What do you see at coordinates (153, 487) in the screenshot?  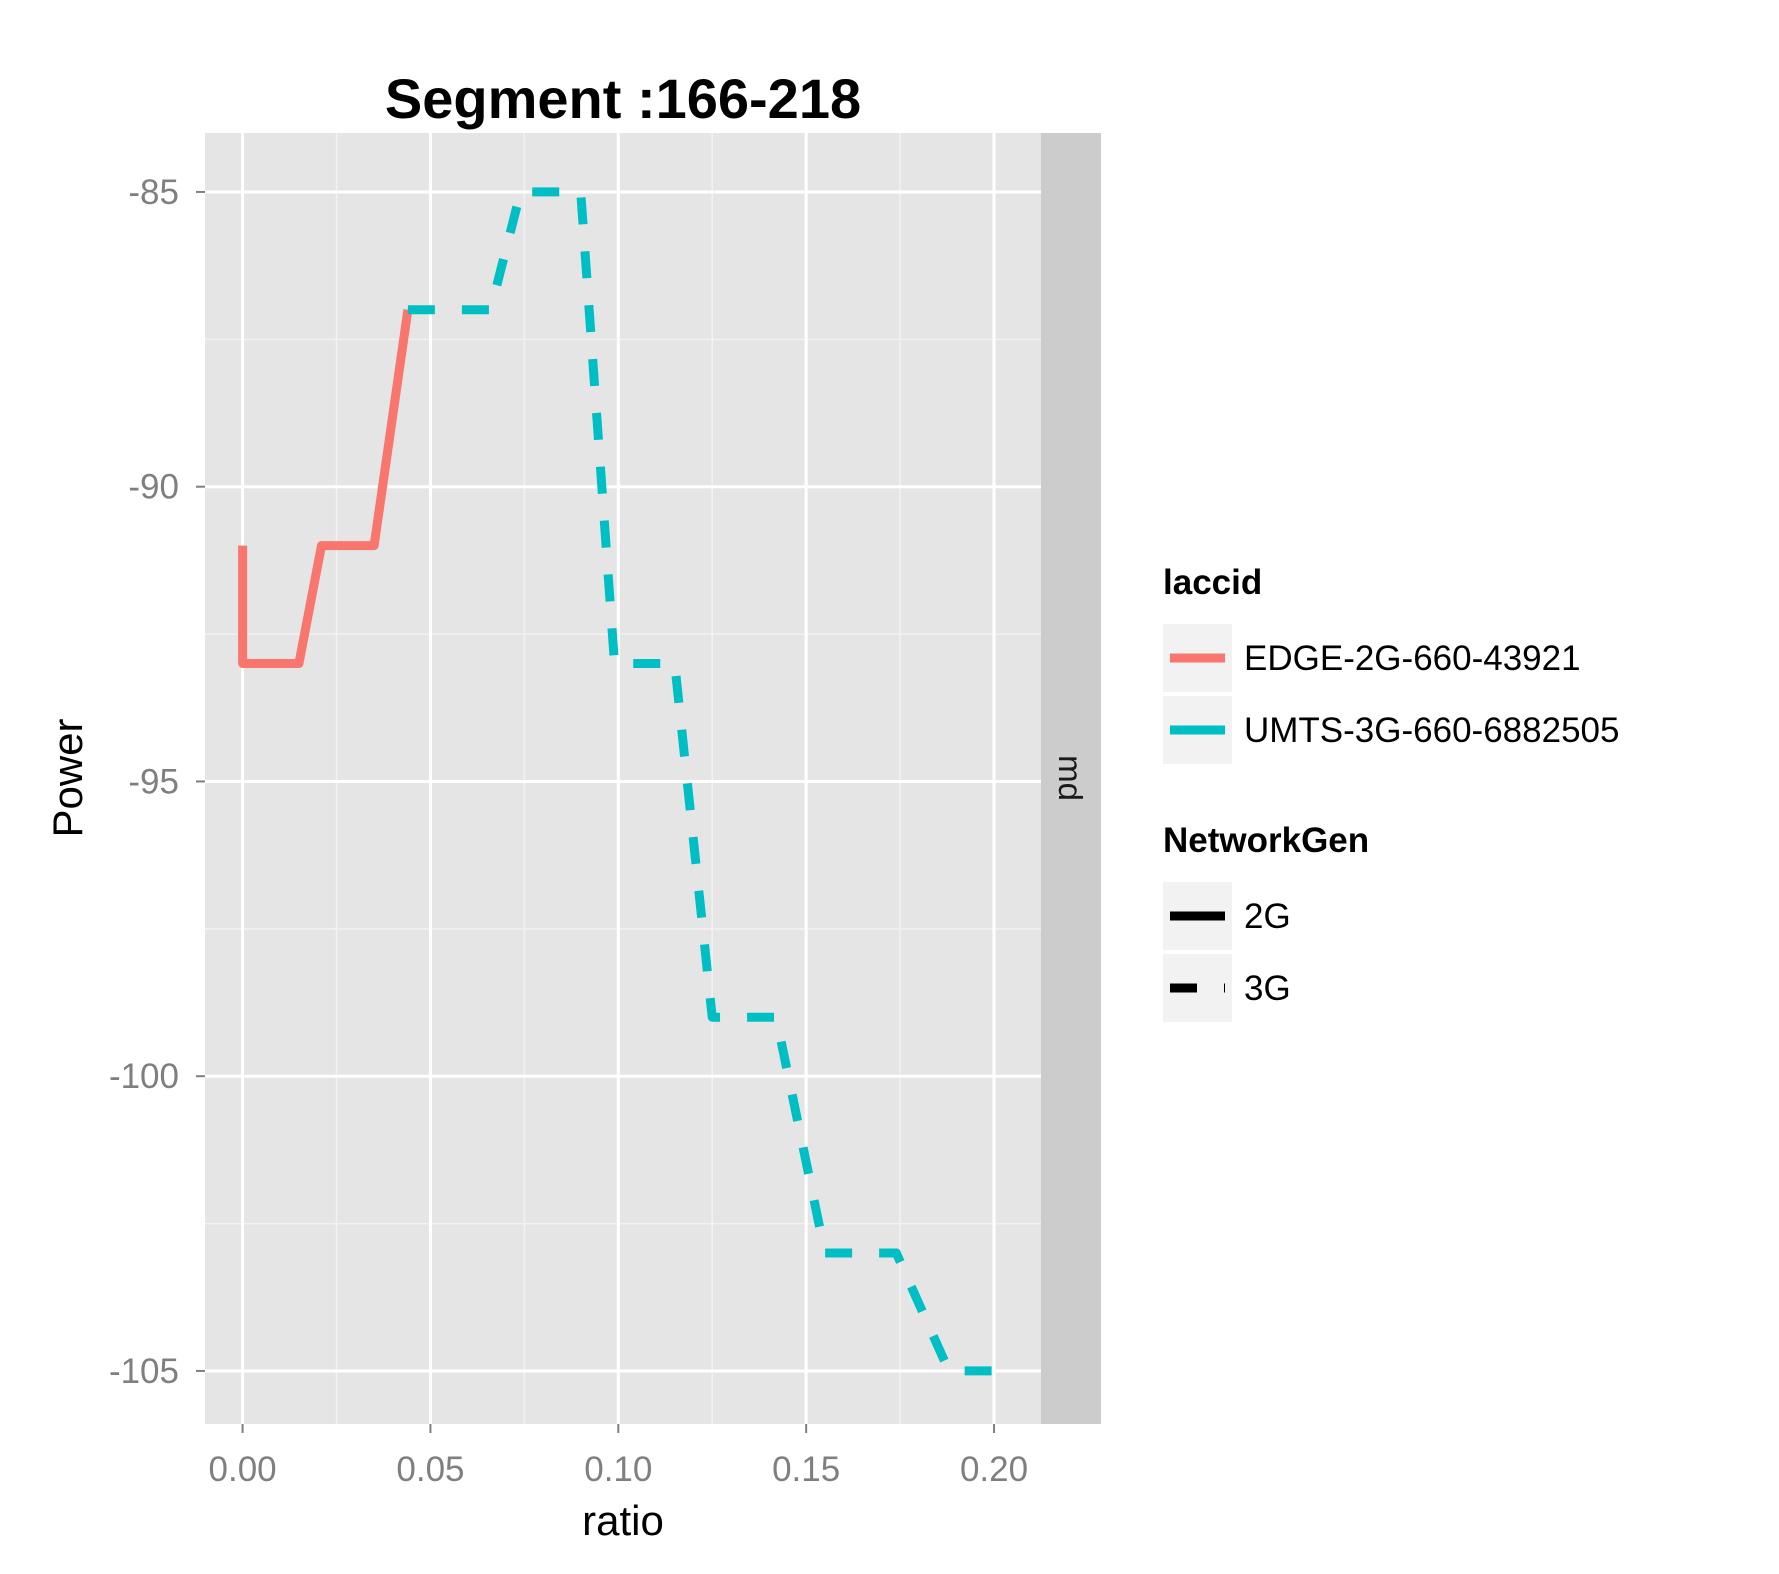 I see `y-tick-label: -90` at bounding box center [153, 487].